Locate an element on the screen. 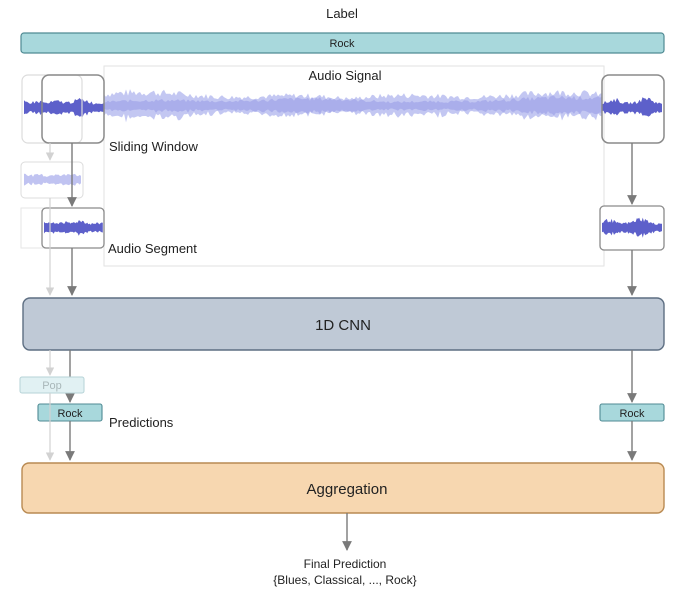 The height and width of the screenshot is (609, 684). label-bar is located at coordinates (342, 43).